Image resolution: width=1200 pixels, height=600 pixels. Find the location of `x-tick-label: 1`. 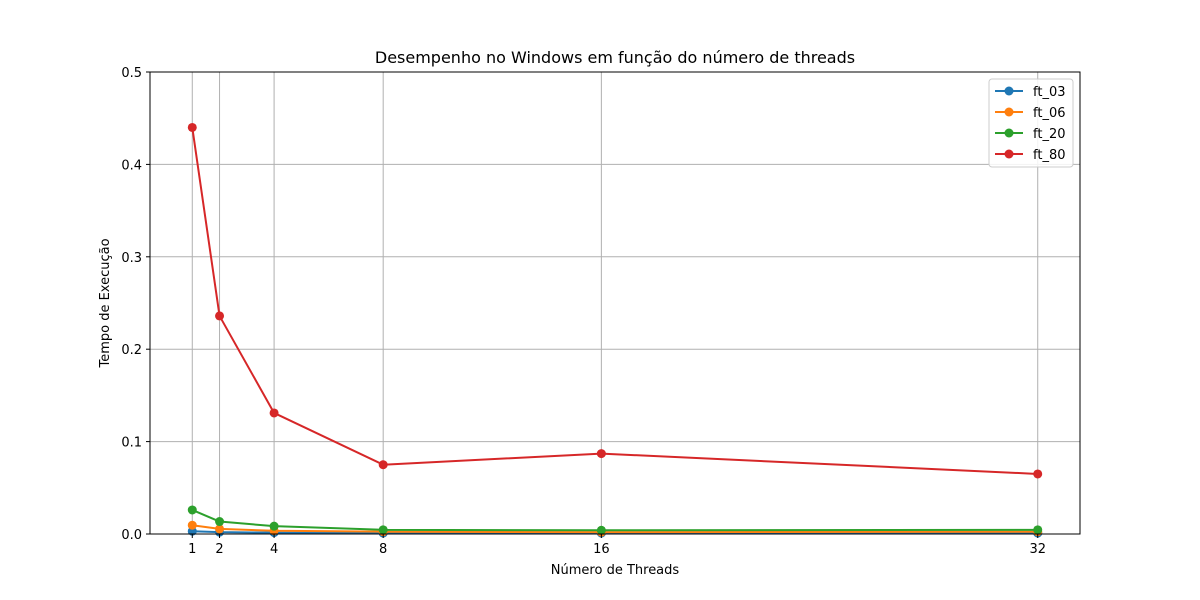

x-tick-label: 1 is located at coordinates (192, 549).